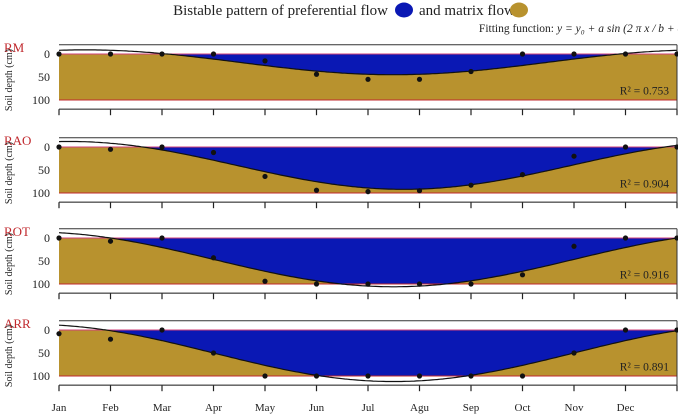  I want to click on x-tick-label: Oct, so click(523, 408).